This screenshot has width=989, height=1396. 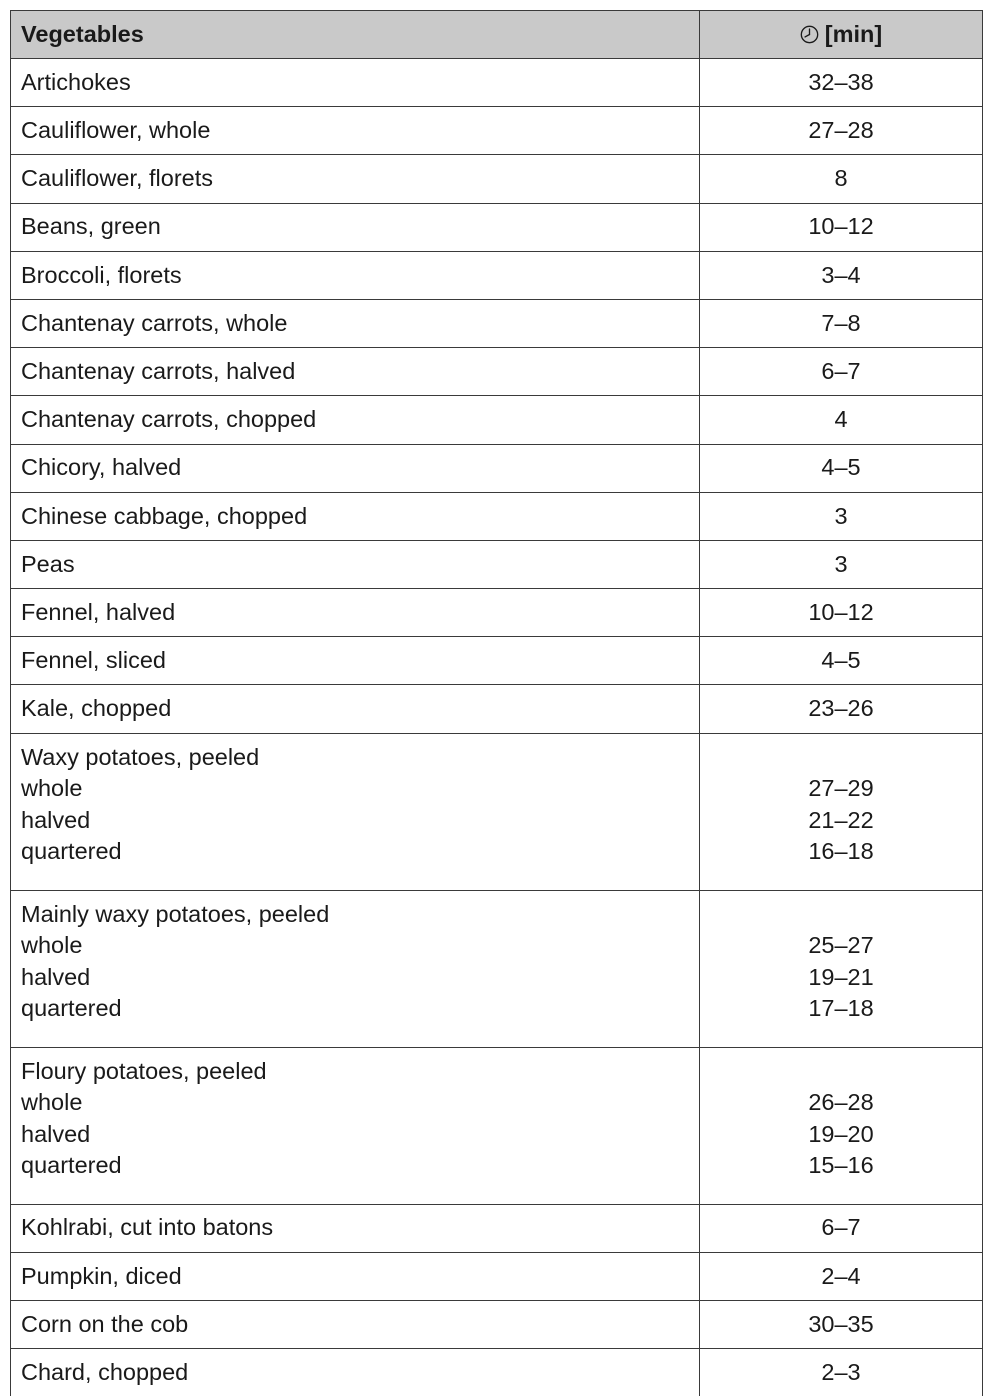 I want to click on cooking-time: 21–22, so click(x=841, y=821).